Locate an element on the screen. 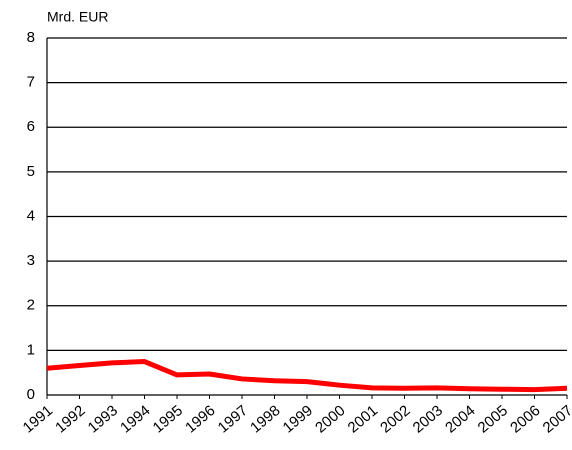 This screenshot has height=450, width=572. x-tick-label: 1991 is located at coordinates (38, 419).